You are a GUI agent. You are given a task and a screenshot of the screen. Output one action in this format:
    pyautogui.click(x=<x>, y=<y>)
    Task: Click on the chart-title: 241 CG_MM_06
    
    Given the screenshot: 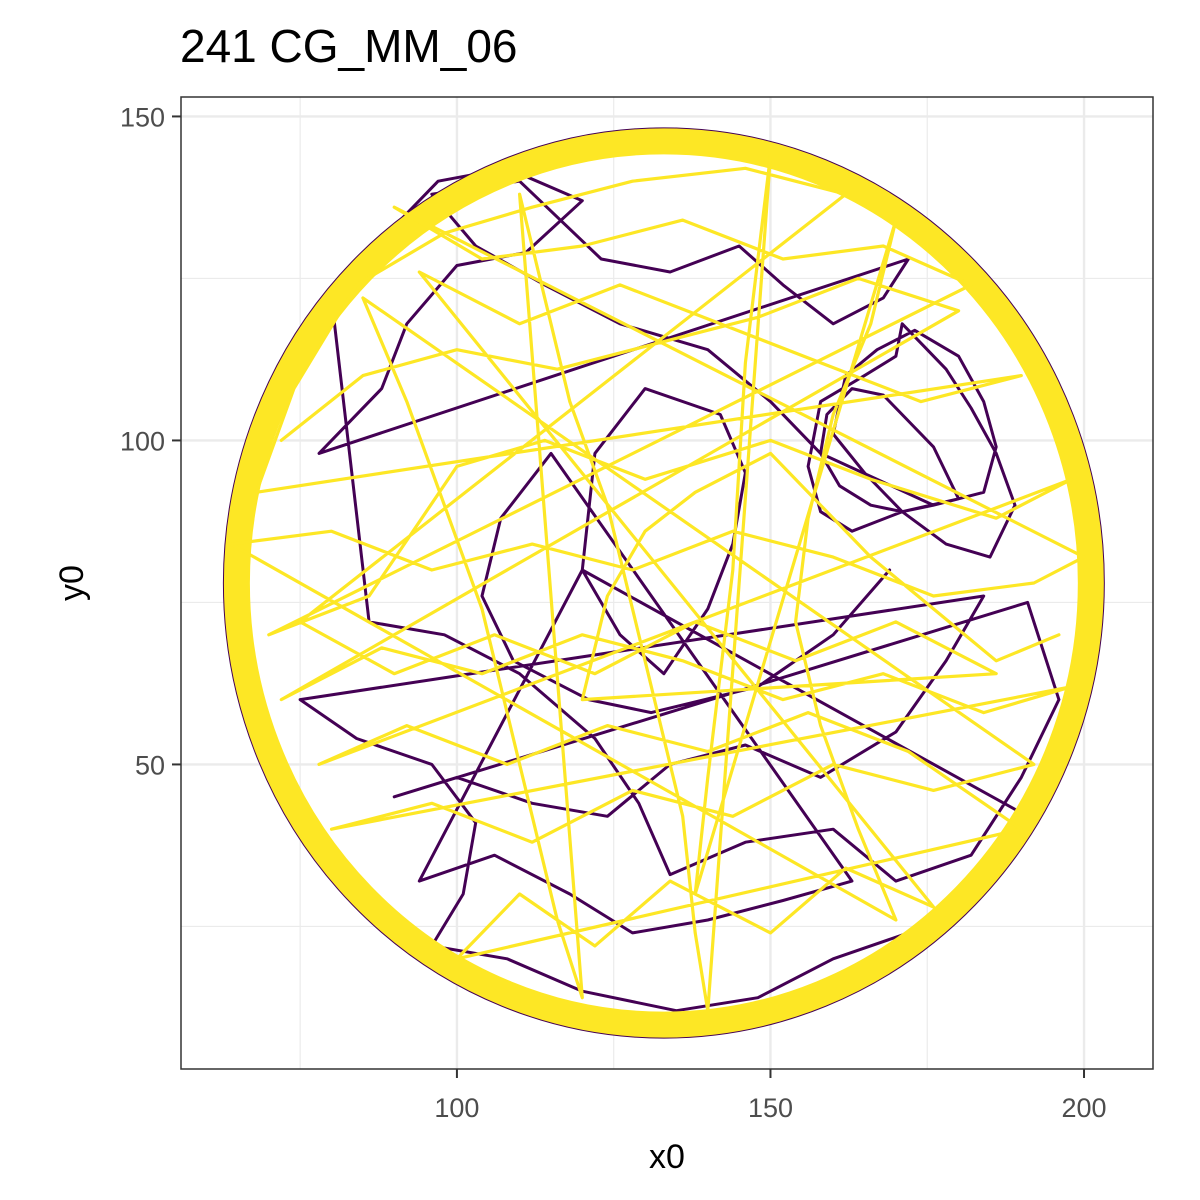 What is the action you would take?
    pyautogui.click(x=349, y=46)
    